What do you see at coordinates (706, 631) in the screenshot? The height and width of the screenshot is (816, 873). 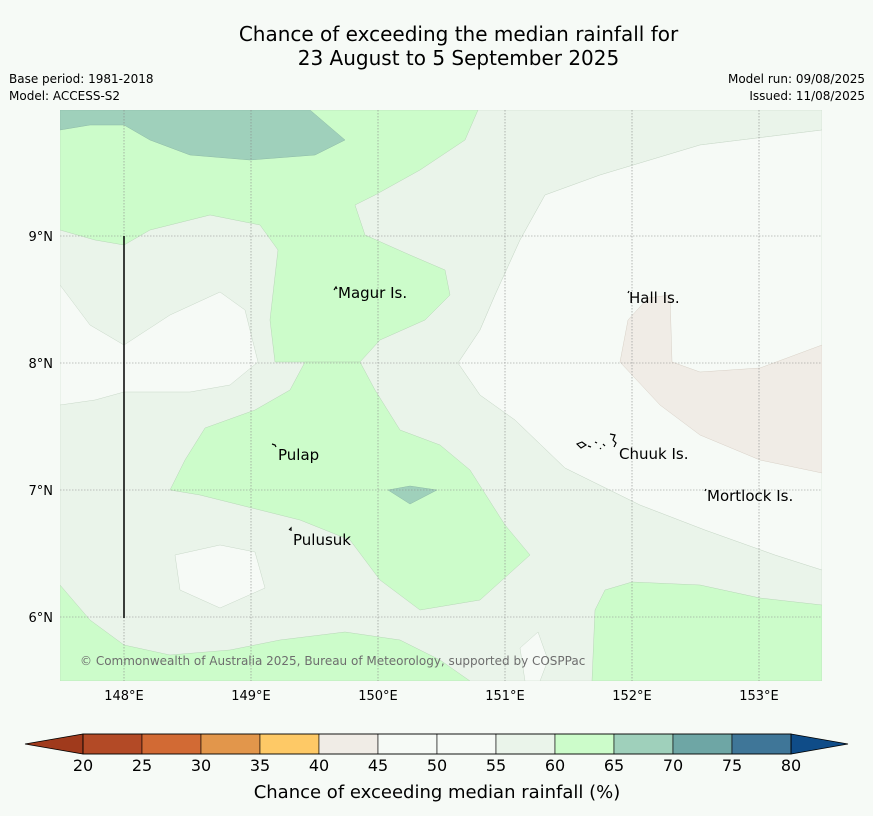 I see `band-60-65-southeast` at bounding box center [706, 631].